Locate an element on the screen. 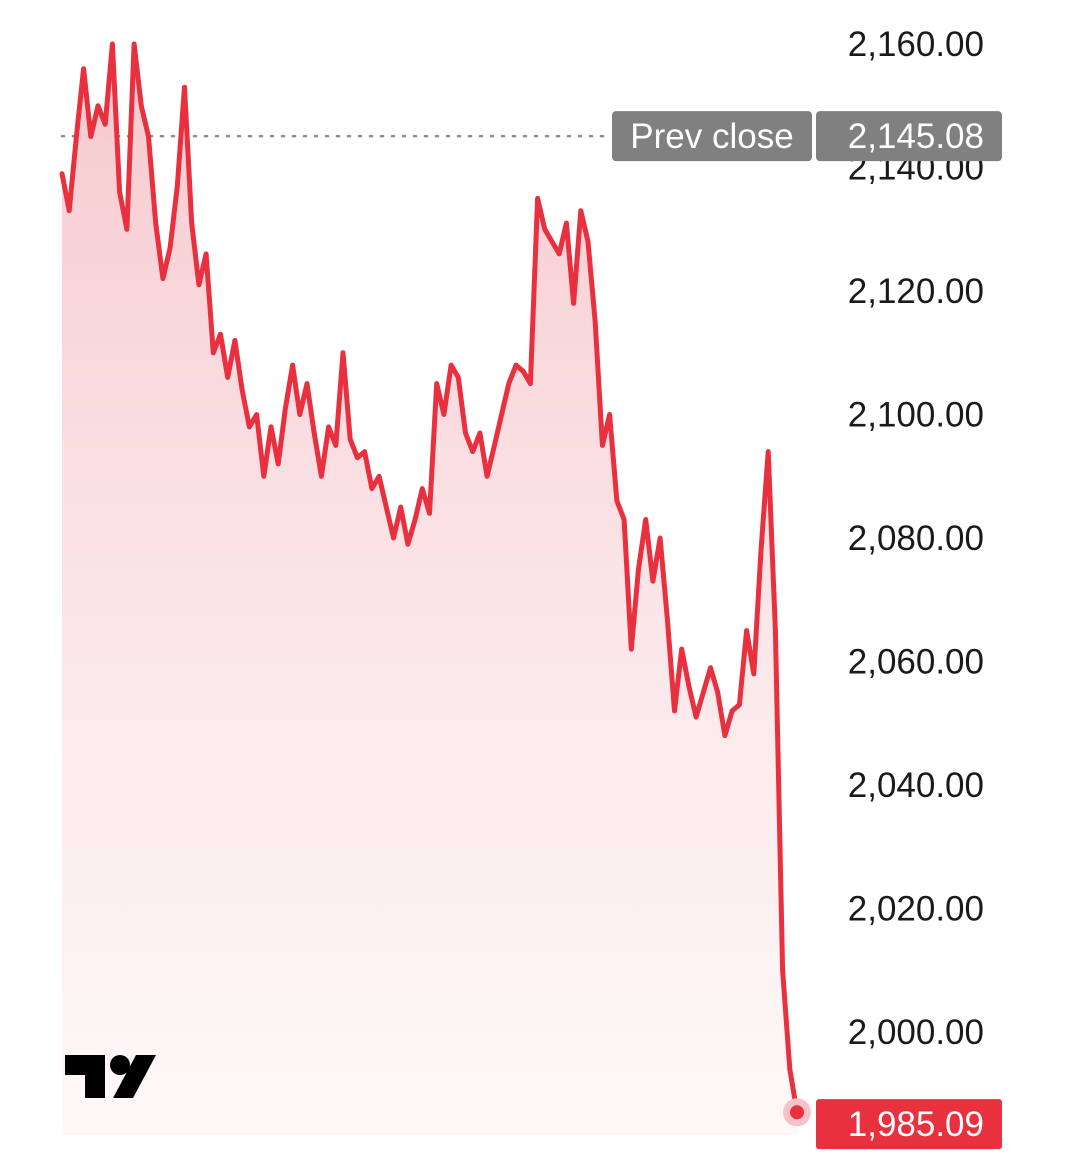 This screenshot has width=1080, height=1155. y-tick-label: 2,060.00 is located at coordinates (916, 662).